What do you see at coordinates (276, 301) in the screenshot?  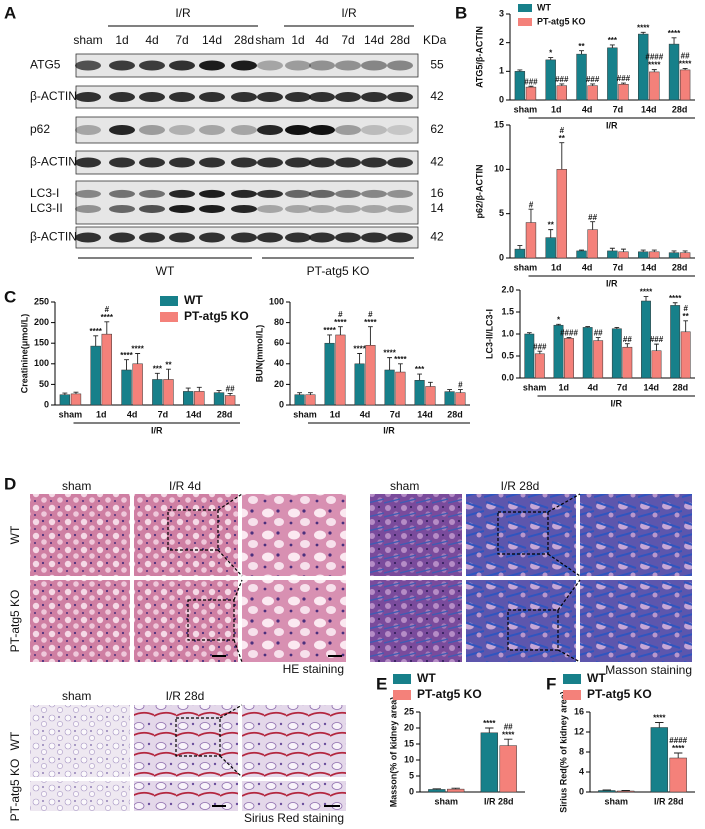 I see `y-tick-label: 100` at bounding box center [276, 301].